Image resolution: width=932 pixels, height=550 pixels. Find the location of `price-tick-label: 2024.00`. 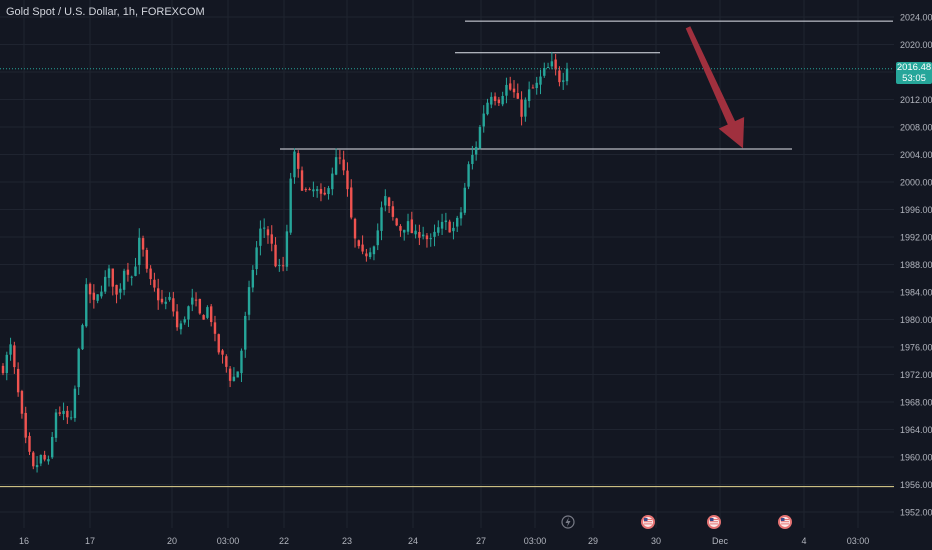

price-tick-label: 2024.00 is located at coordinates (916, 18).